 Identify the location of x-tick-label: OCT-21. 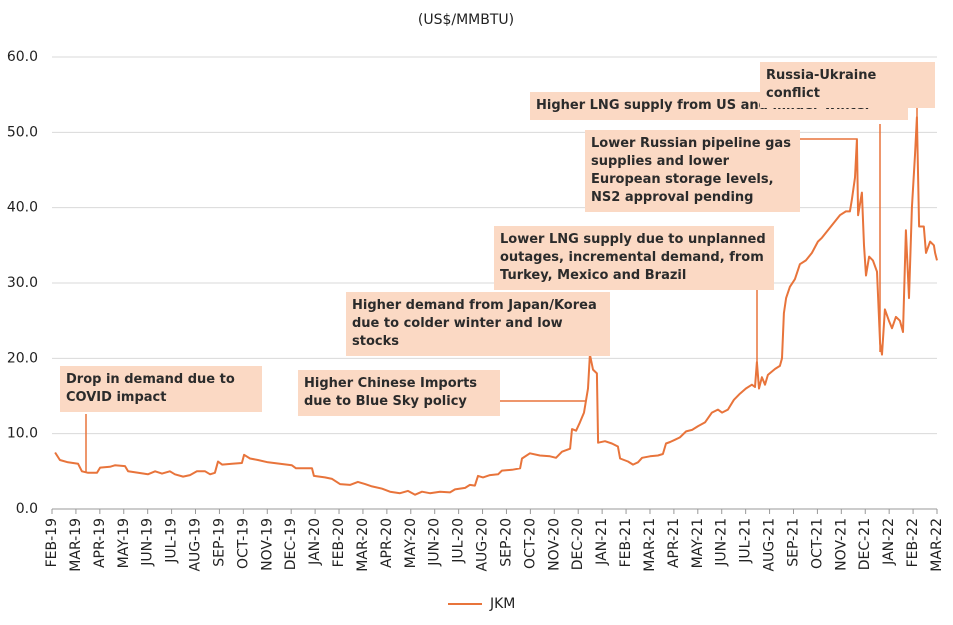
(817, 543).